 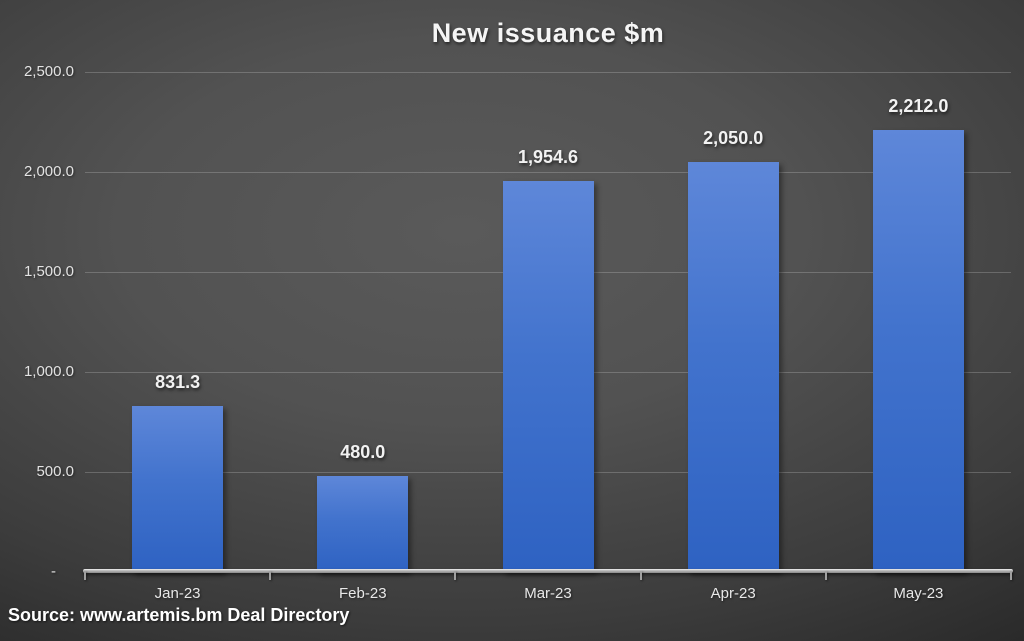 I want to click on bar-value-label: 1,954.6, so click(x=548, y=157).